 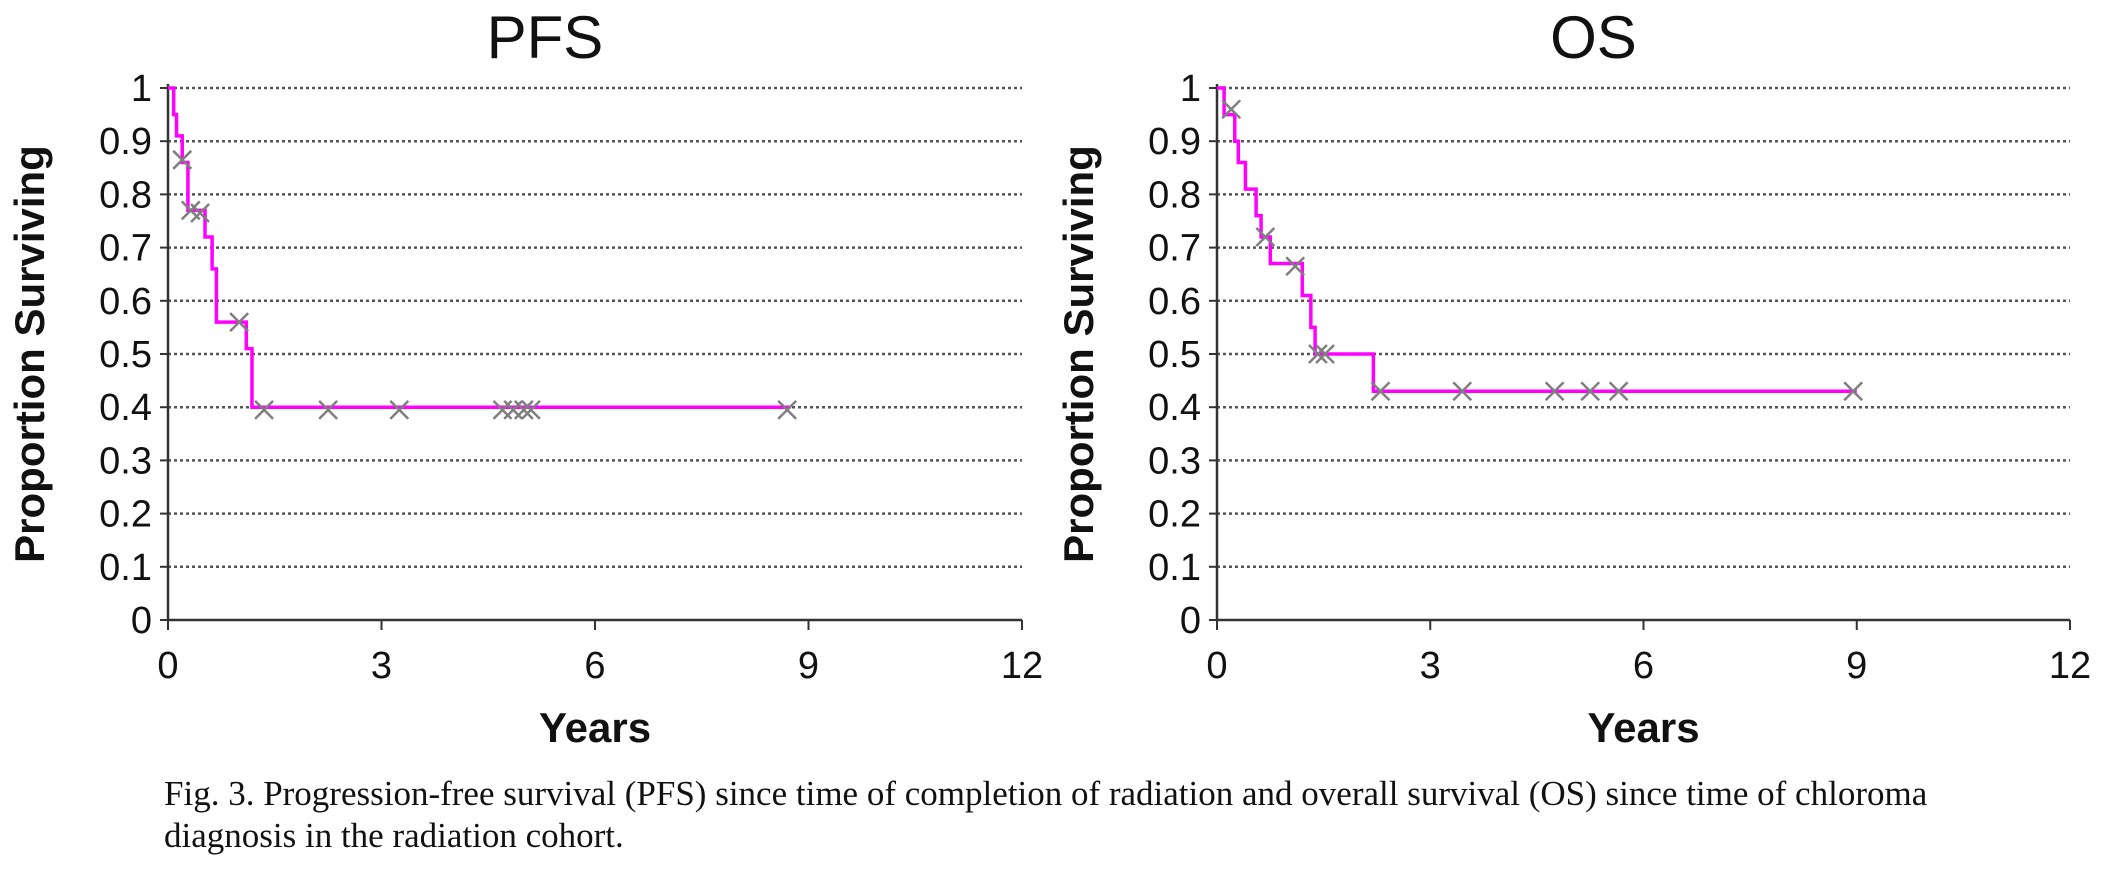 What do you see at coordinates (545, 37) in the screenshot?
I see `chart-title: PFS` at bounding box center [545, 37].